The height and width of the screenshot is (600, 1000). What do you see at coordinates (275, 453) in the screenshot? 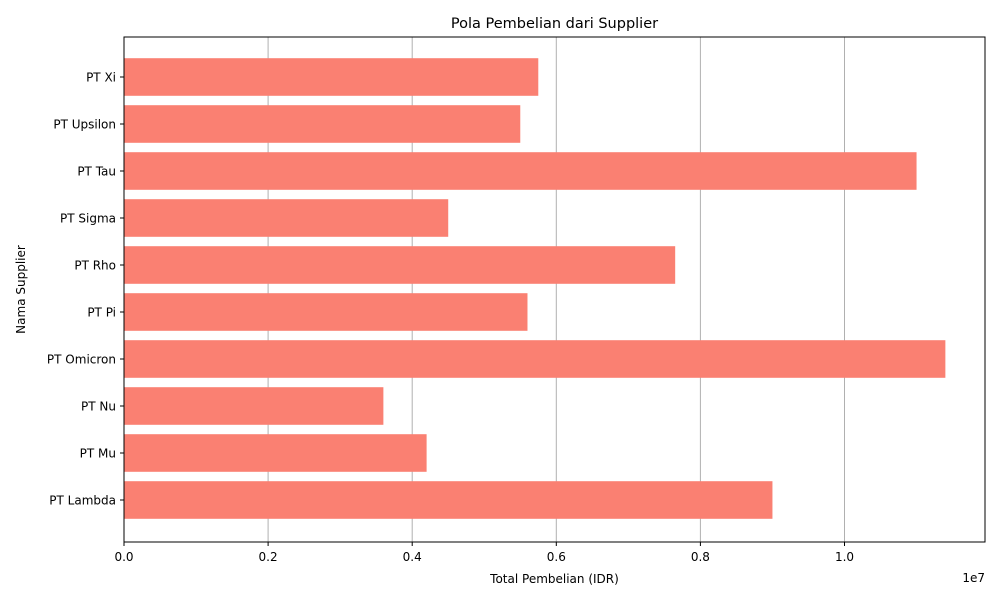
I see `bar-pt-mu` at bounding box center [275, 453].